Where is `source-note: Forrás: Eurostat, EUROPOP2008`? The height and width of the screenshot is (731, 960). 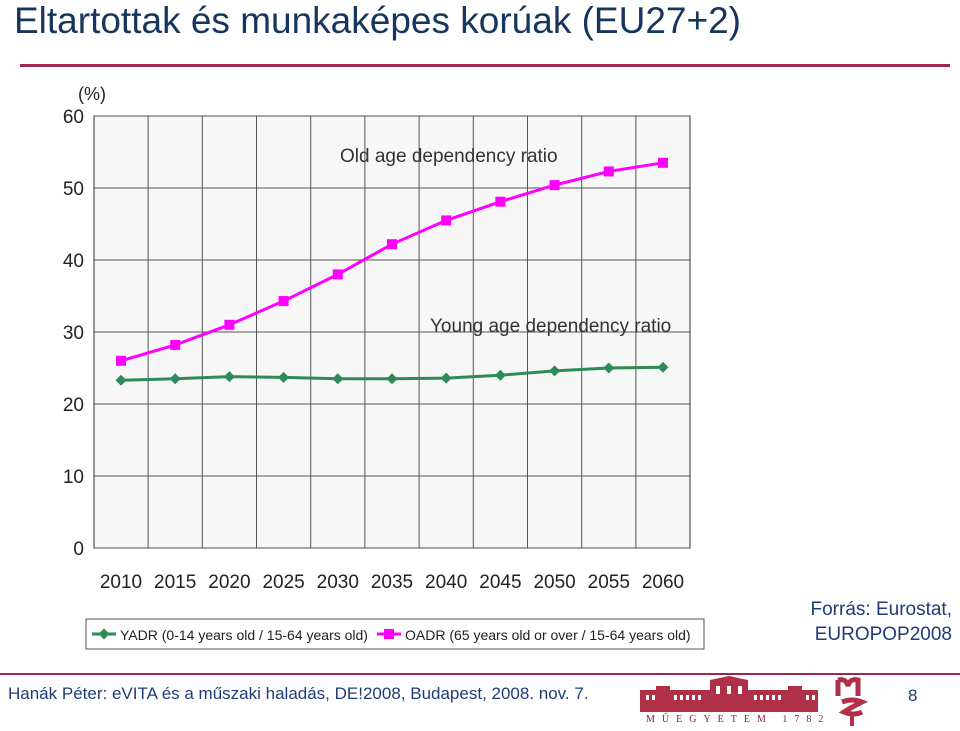
source-note: Forrás: Eurostat, EUROPOP2008 is located at coordinates (882, 622).